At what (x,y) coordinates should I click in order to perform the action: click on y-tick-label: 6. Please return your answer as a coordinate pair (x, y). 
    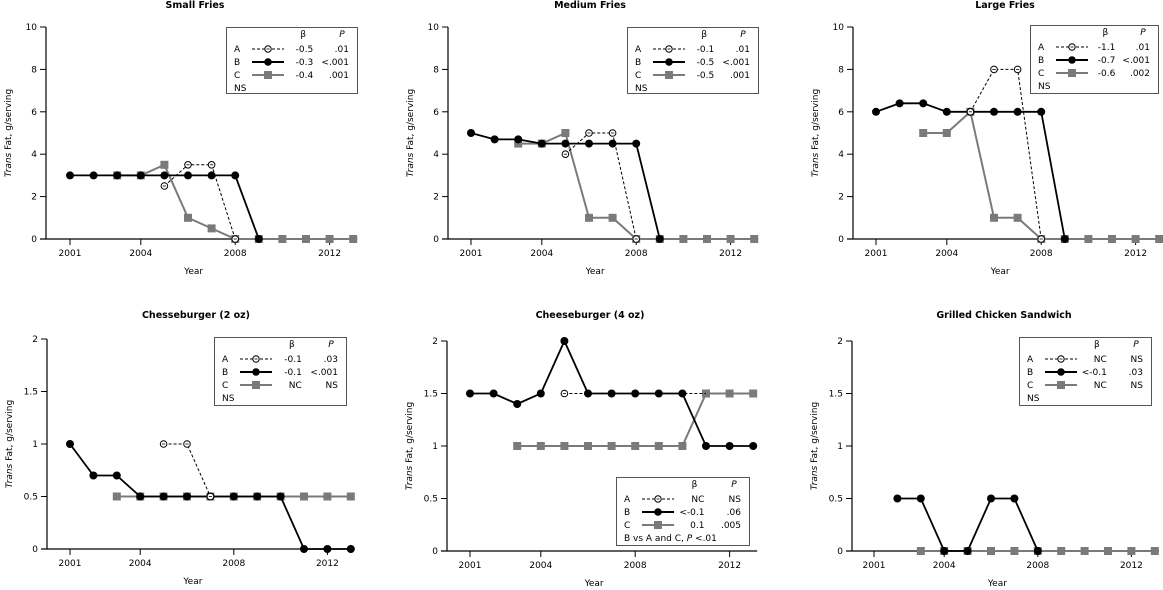
    Looking at the image, I should click on (436, 113).